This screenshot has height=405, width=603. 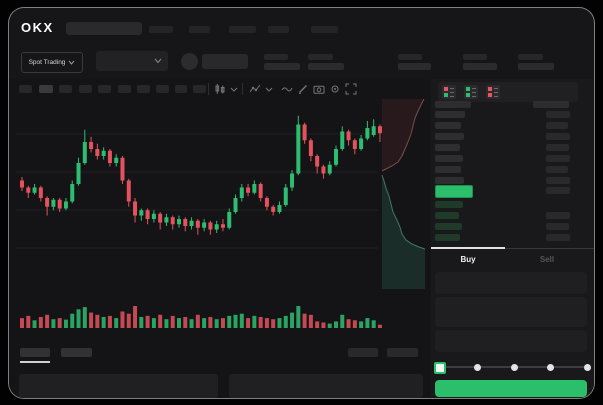 What do you see at coordinates (449, 92) in the screenshot?
I see `book-combined-icon` at bounding box center [449, 92].